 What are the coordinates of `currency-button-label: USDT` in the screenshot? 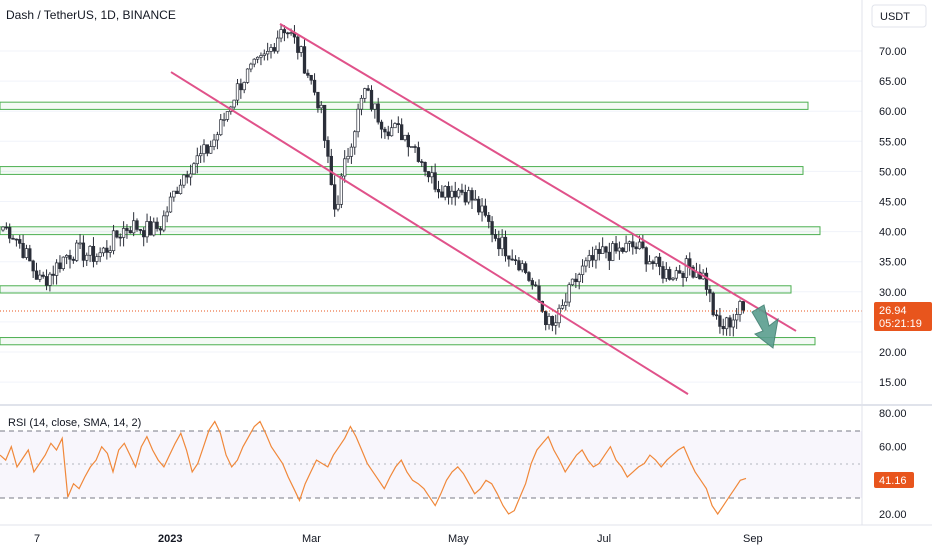 It's located at (895, 17).